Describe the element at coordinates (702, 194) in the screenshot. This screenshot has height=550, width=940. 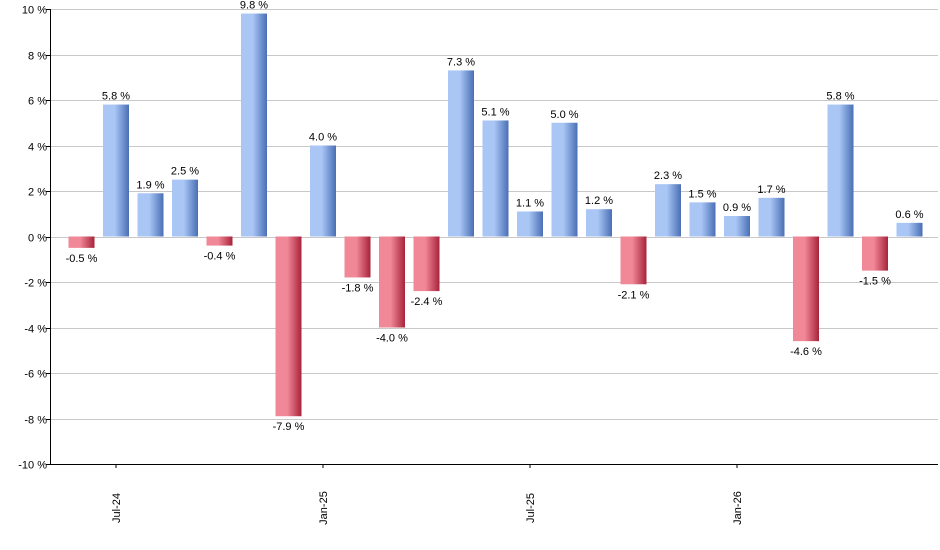
I see `bar-value-label: 1.5 %` at that location.